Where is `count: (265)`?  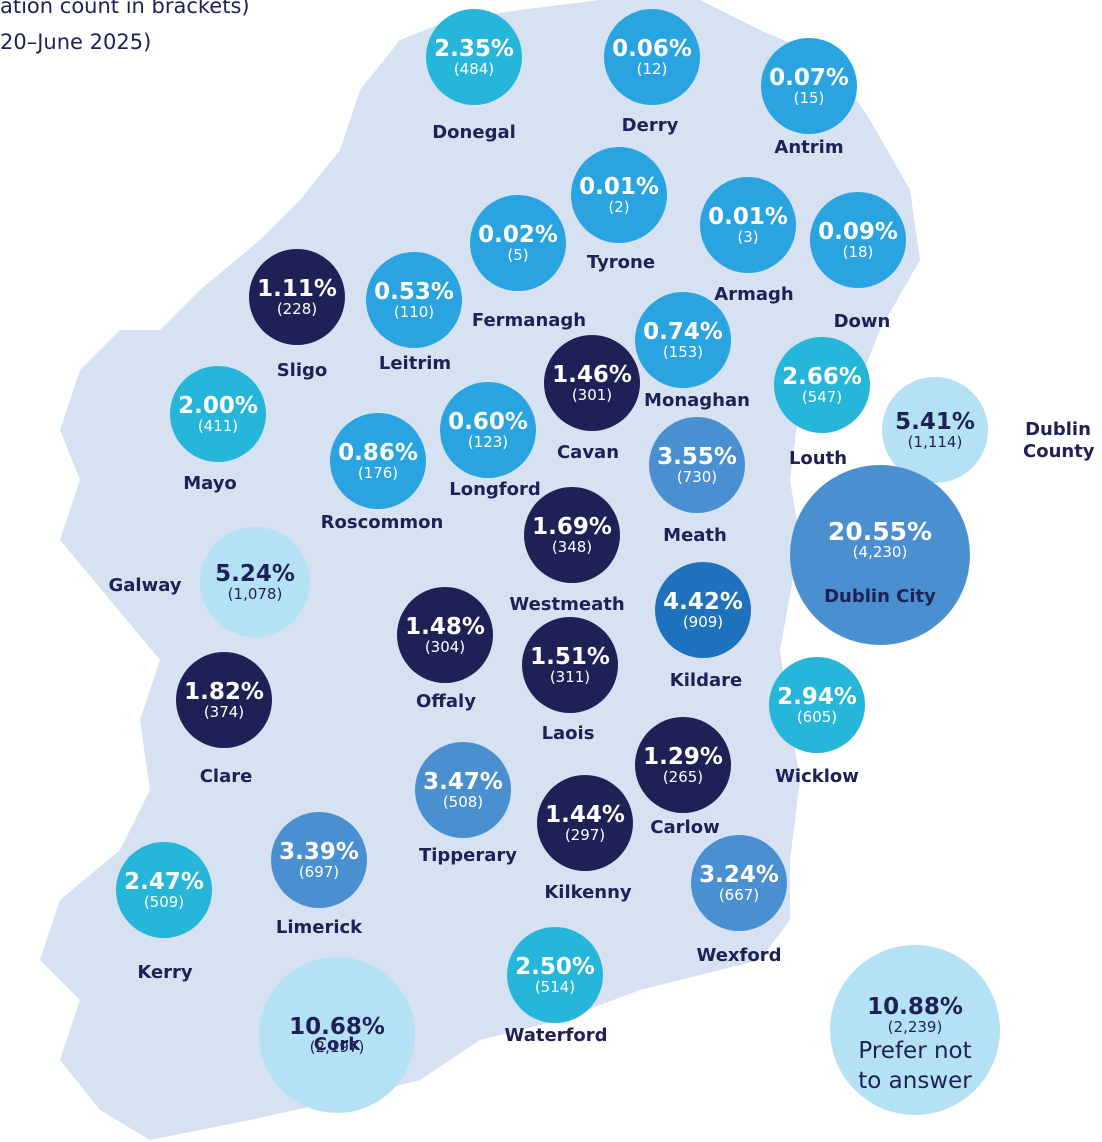
count: (265) is located at coordinates (683, 776).